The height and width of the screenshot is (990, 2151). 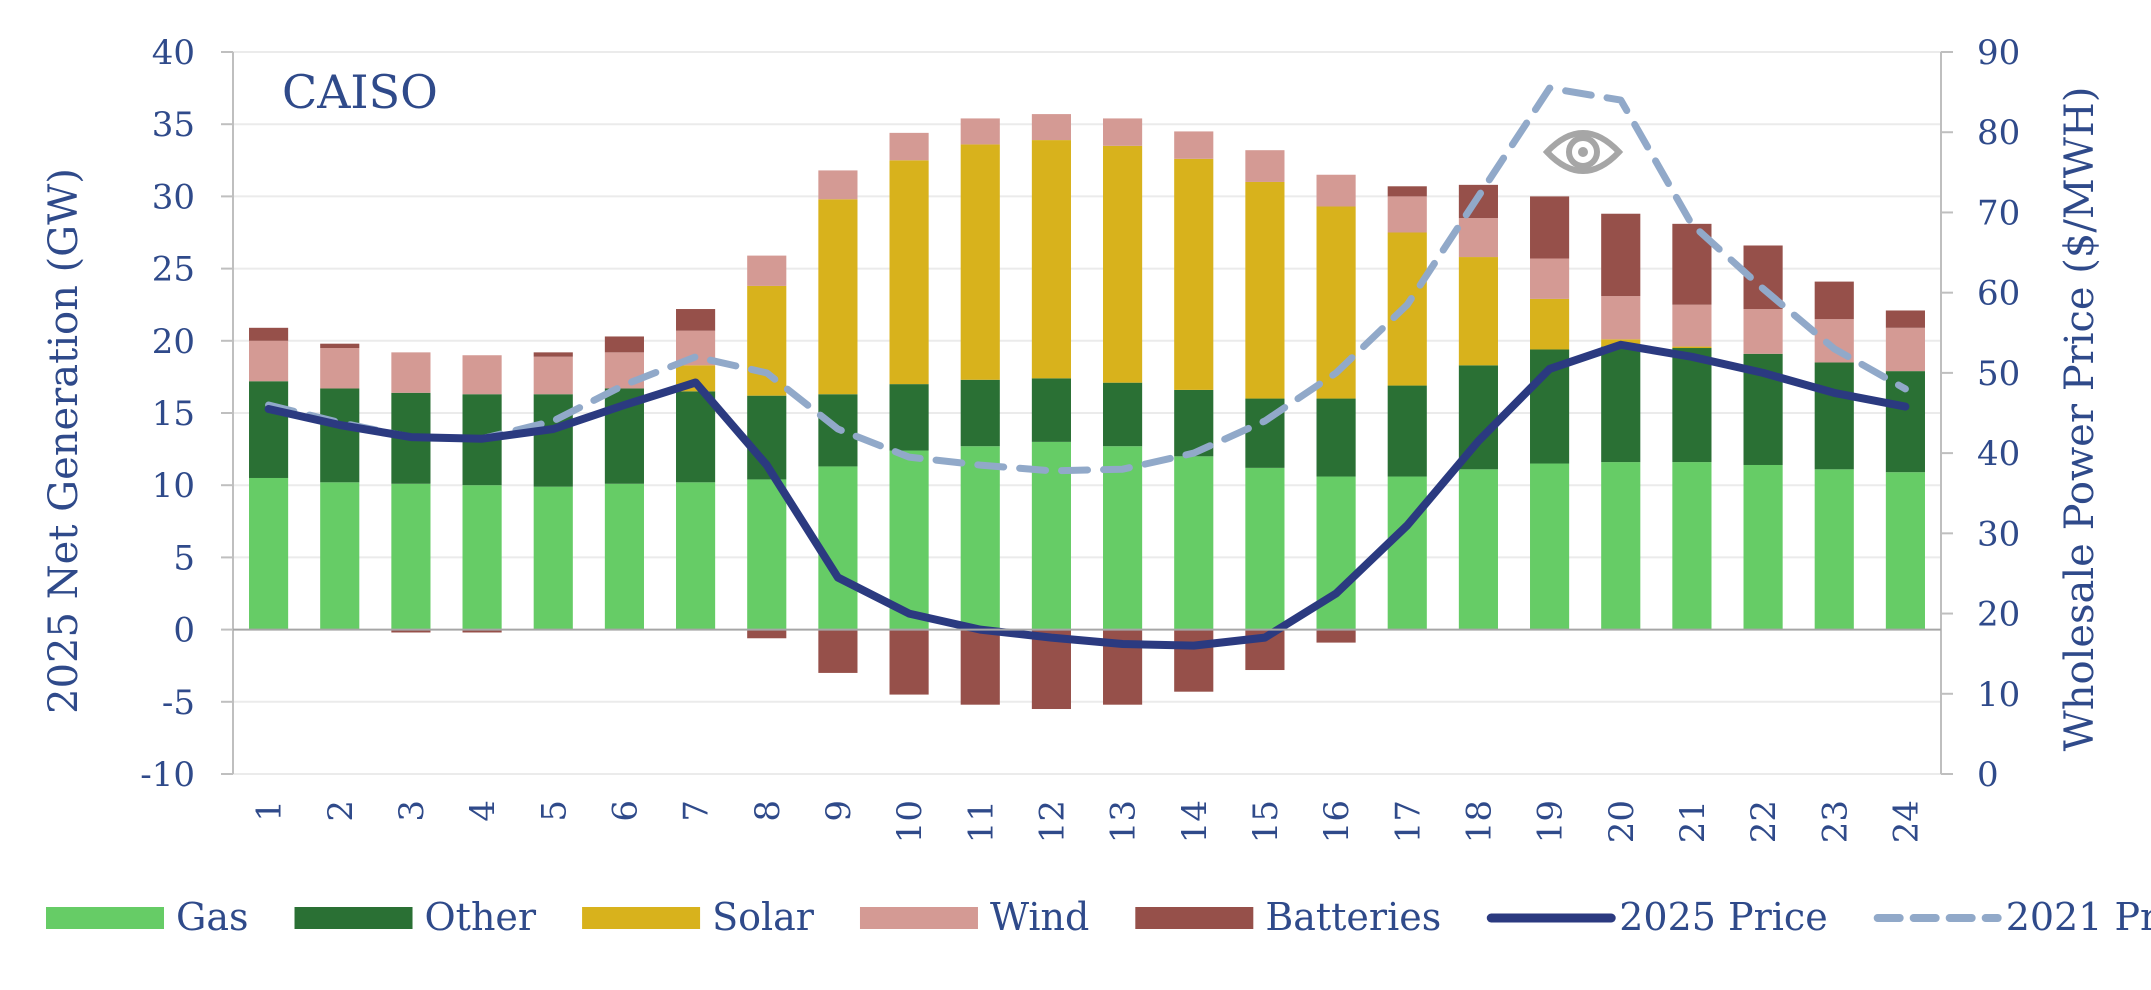 I want to click on x-tick-label: 17, so click(x=1408, y=821).